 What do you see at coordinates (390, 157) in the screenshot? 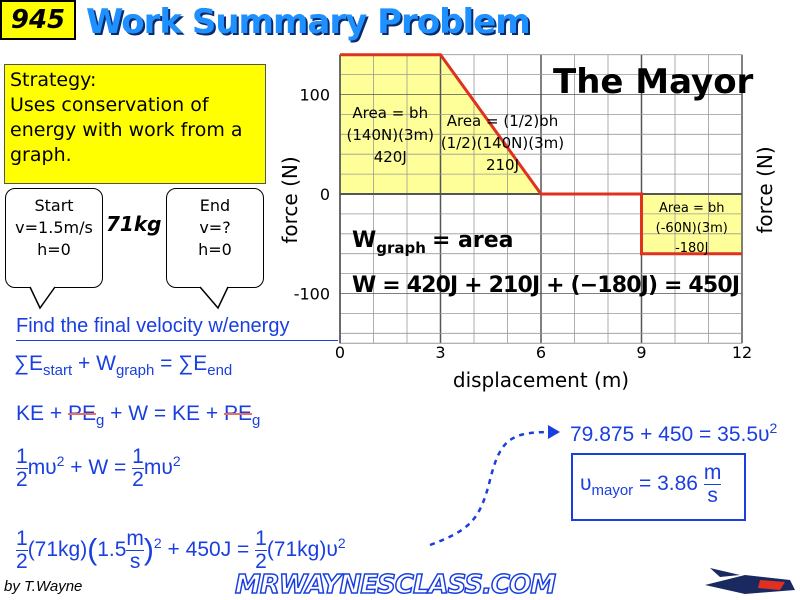
I see `area-label: 420J` at bounding box center [390, 157].